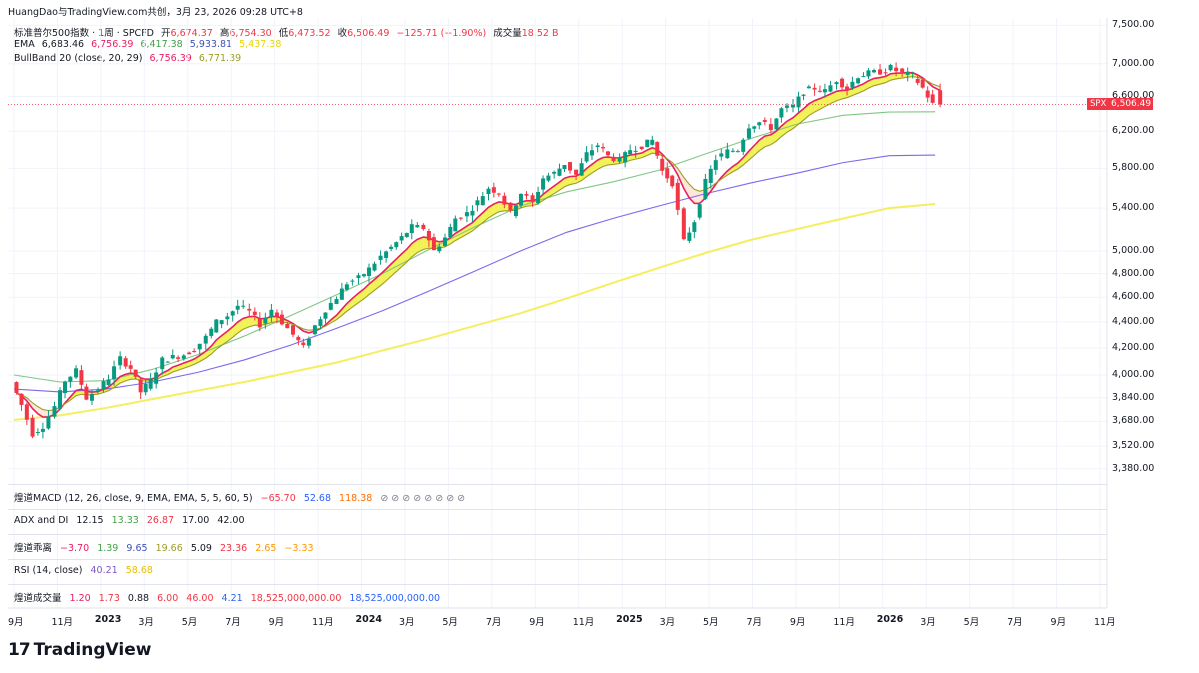  Describe the element at coordinates (211, 44) in the screenshot. I see `ema-value-4: 5,933.81` at that location.